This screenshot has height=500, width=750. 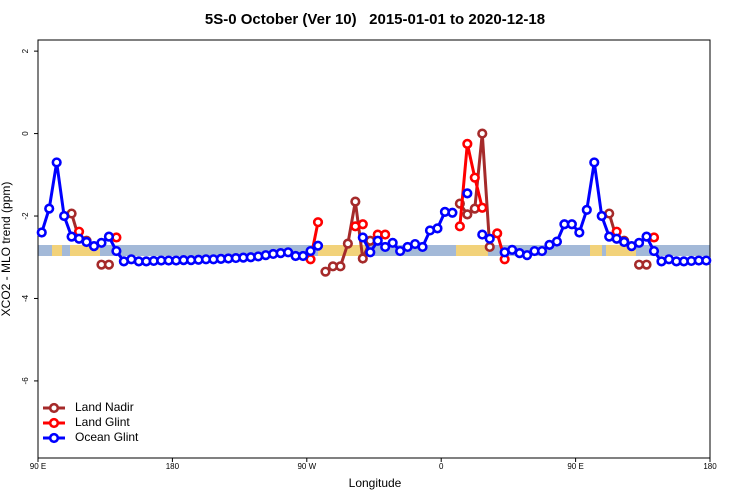 What do you see at coordinates (375, 483) in the screenshot?
I see `x-axis-label: Longitude` at bounding box center [375, 483].